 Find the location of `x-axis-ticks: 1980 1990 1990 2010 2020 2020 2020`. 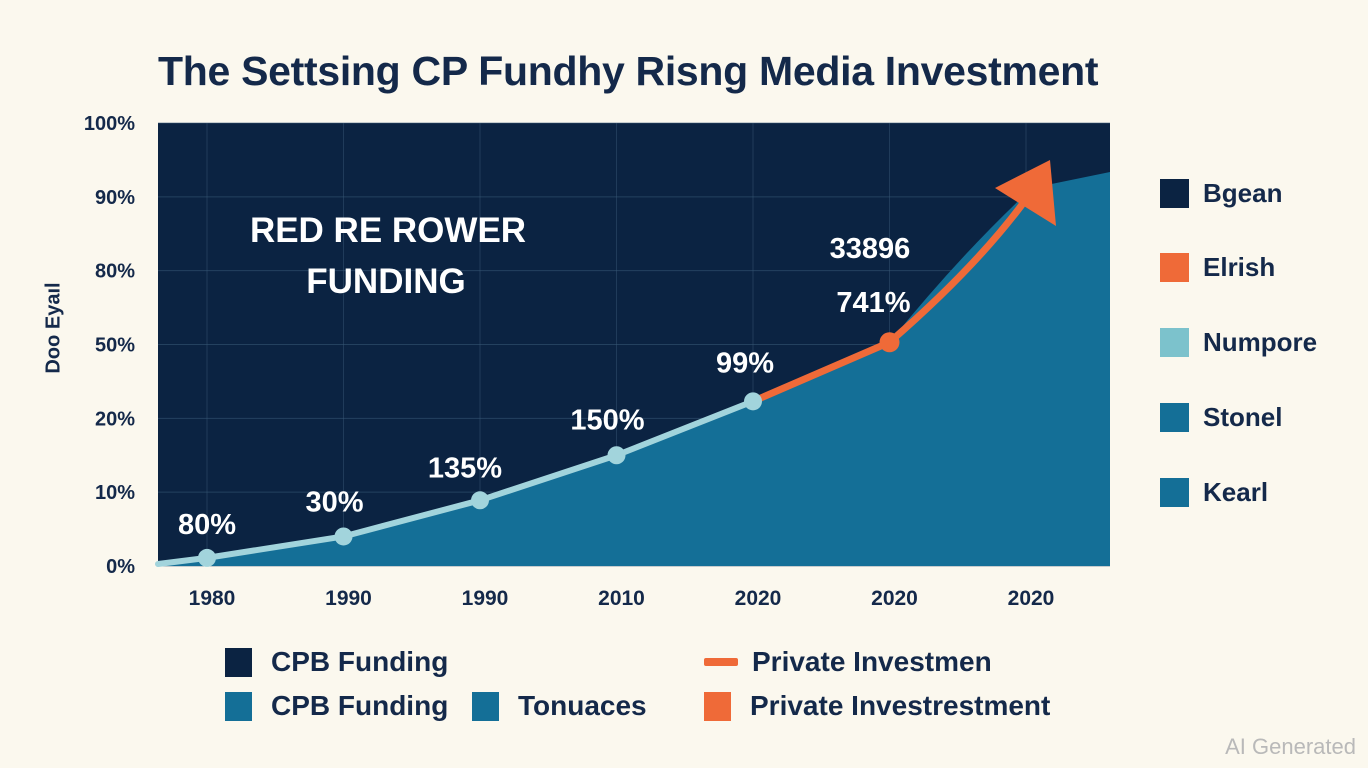

x-axis-ticks: 1980 1990 1990 2010 2020 2020 2020 is located at coordinates (622, 598).